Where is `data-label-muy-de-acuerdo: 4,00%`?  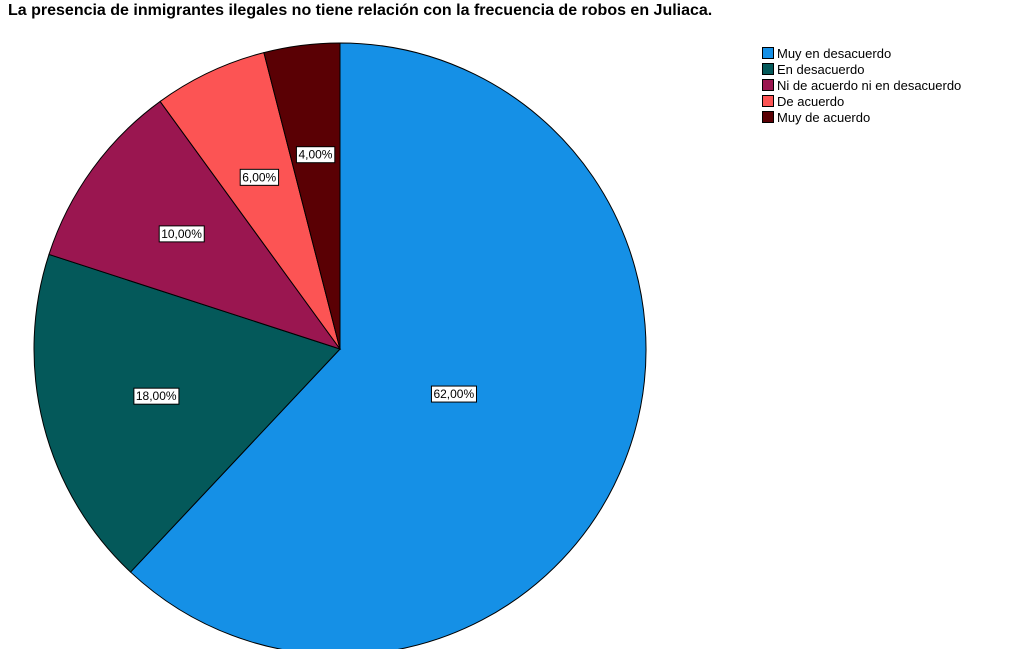 data-label-muy-de-acuerdo: 4,00% is located at coordinates (315, 155).